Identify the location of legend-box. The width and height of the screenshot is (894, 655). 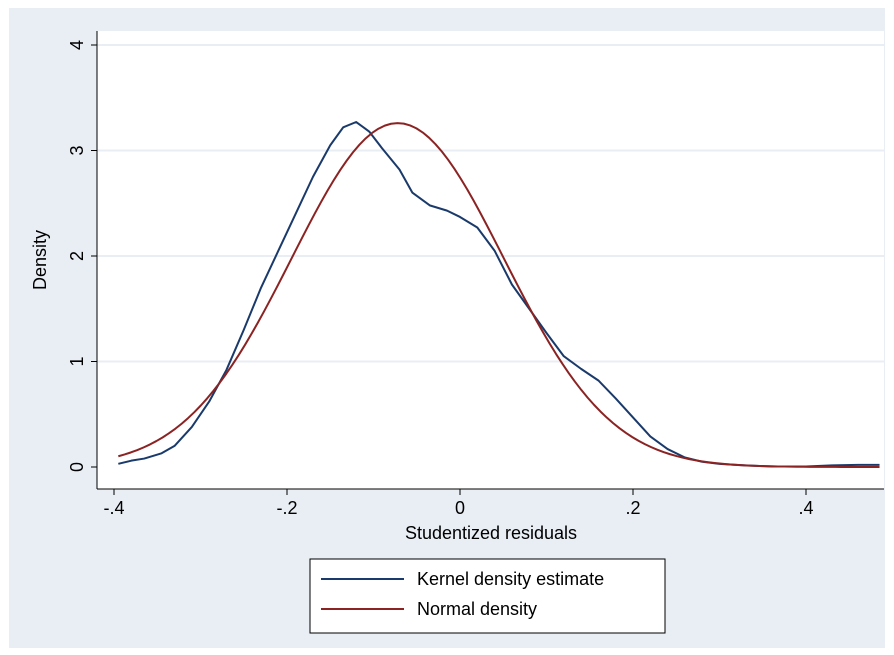
(487, 596).